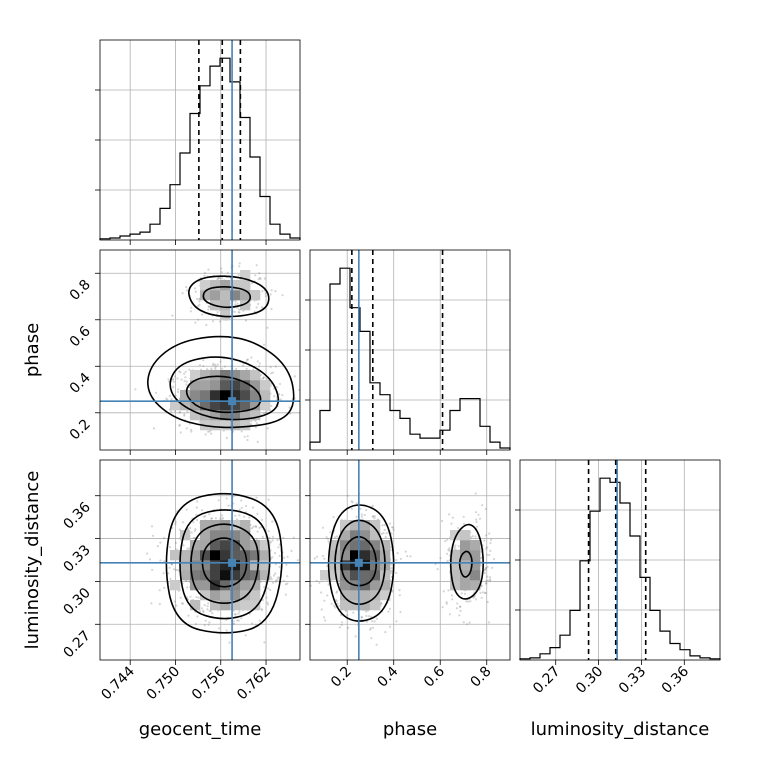 This screenshot has width=760, height=760. What do you see at coordinates (32, 560) in the screenshot?
I see `y-label-luminosity-distance: luminosity_distance` at bounding box center [32, 560].